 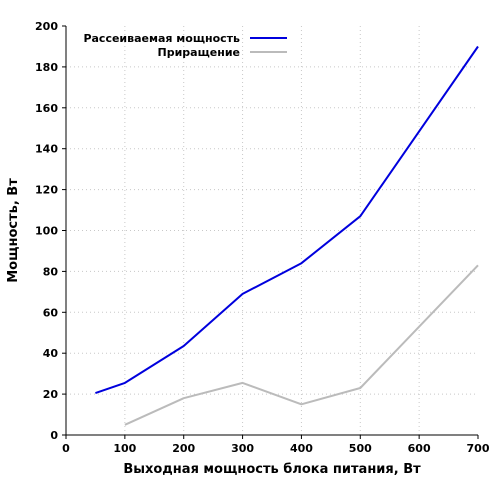 What do you see at coordinates (161, 38) in the screenshot?
I see `legend-label-1: Рассеиваемая мощность` at bounding box center [161, 38].